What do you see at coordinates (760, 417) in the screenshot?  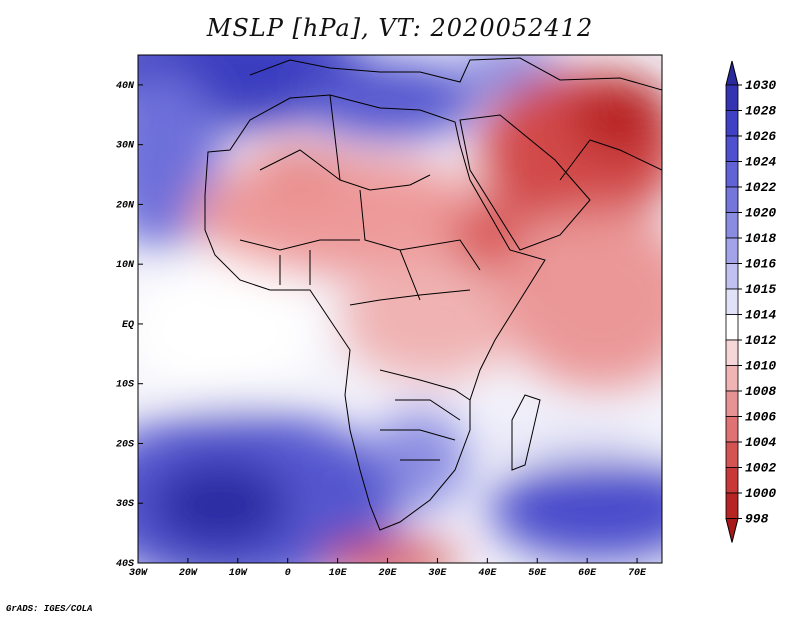 I see `colorbar-label: 1006` at bounding box center [760, 417].